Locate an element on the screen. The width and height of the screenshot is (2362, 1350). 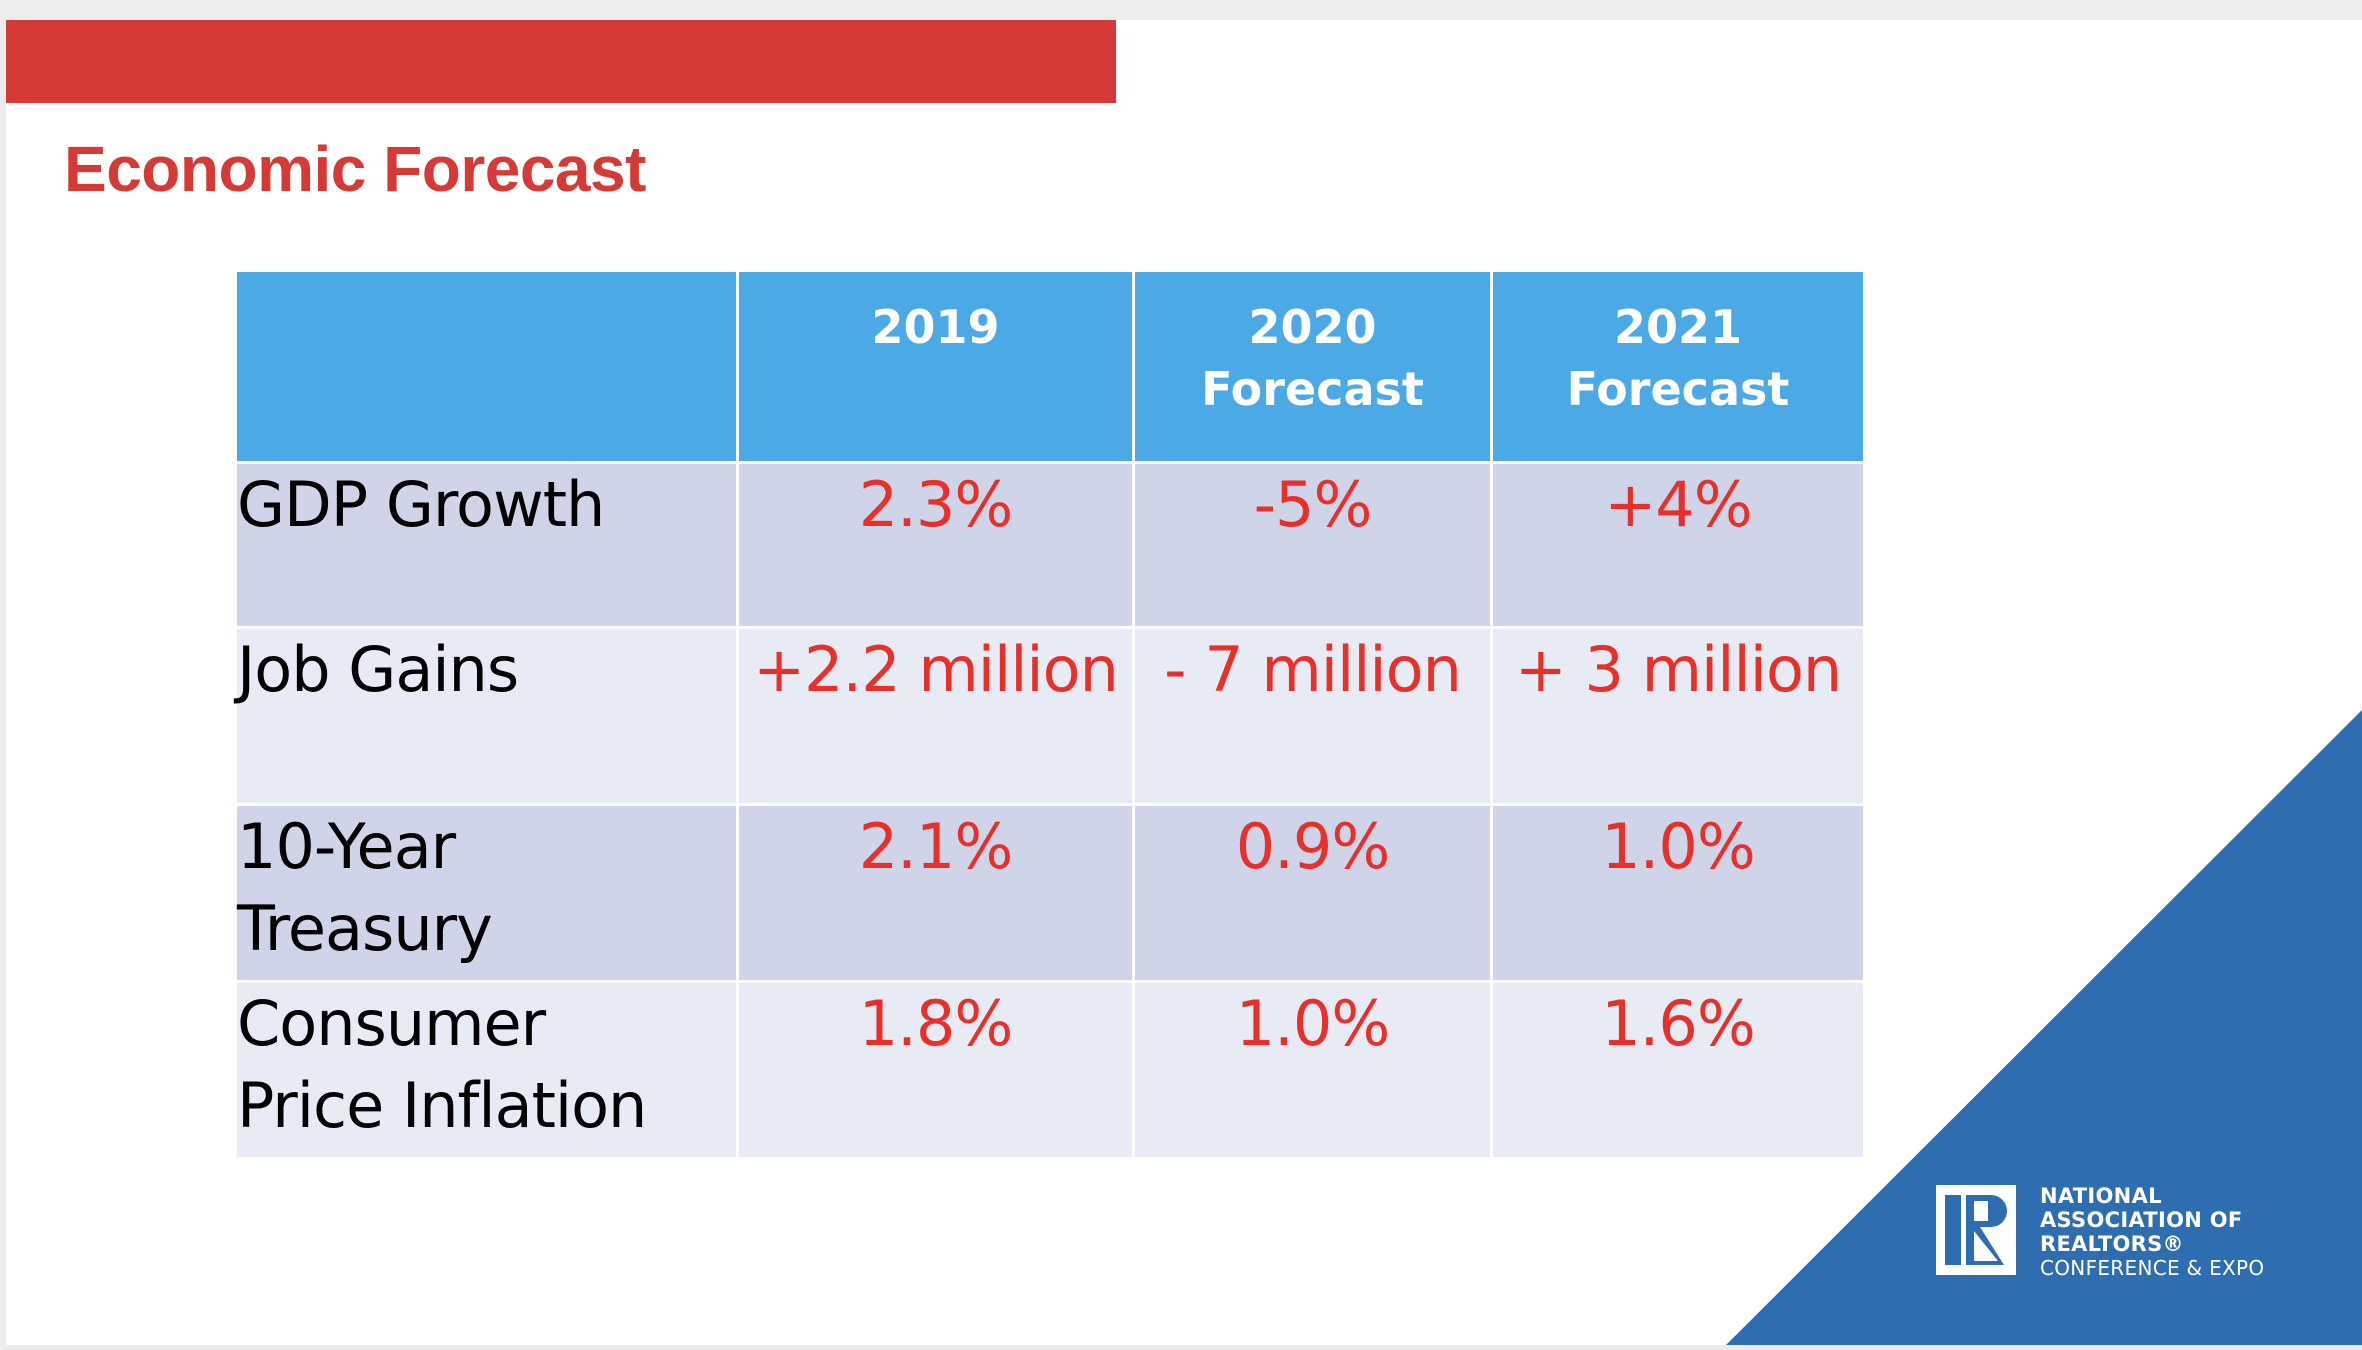
header-cell-2020-forecast: 2020 Forecast is located at coordinates (1312, 366).